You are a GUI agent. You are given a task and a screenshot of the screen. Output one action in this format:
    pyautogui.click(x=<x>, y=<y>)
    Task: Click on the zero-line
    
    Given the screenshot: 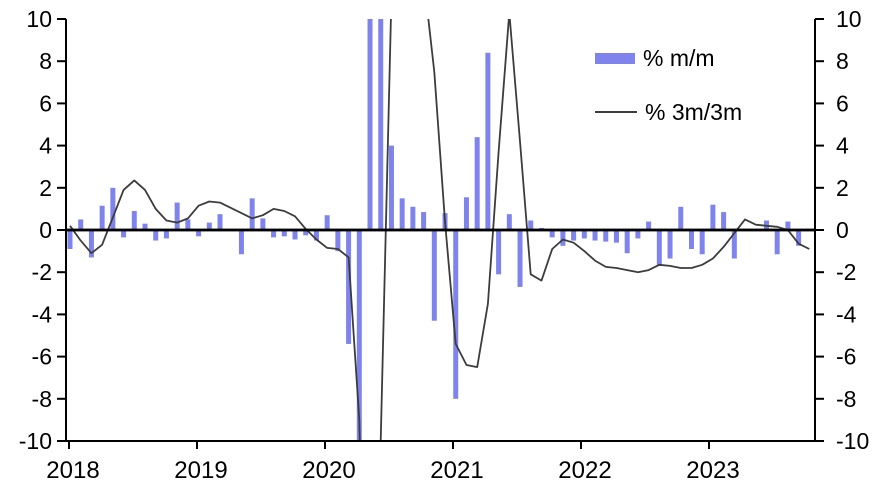 What is the action you would take?
    pyautogui.click(x=440, y=230)
    